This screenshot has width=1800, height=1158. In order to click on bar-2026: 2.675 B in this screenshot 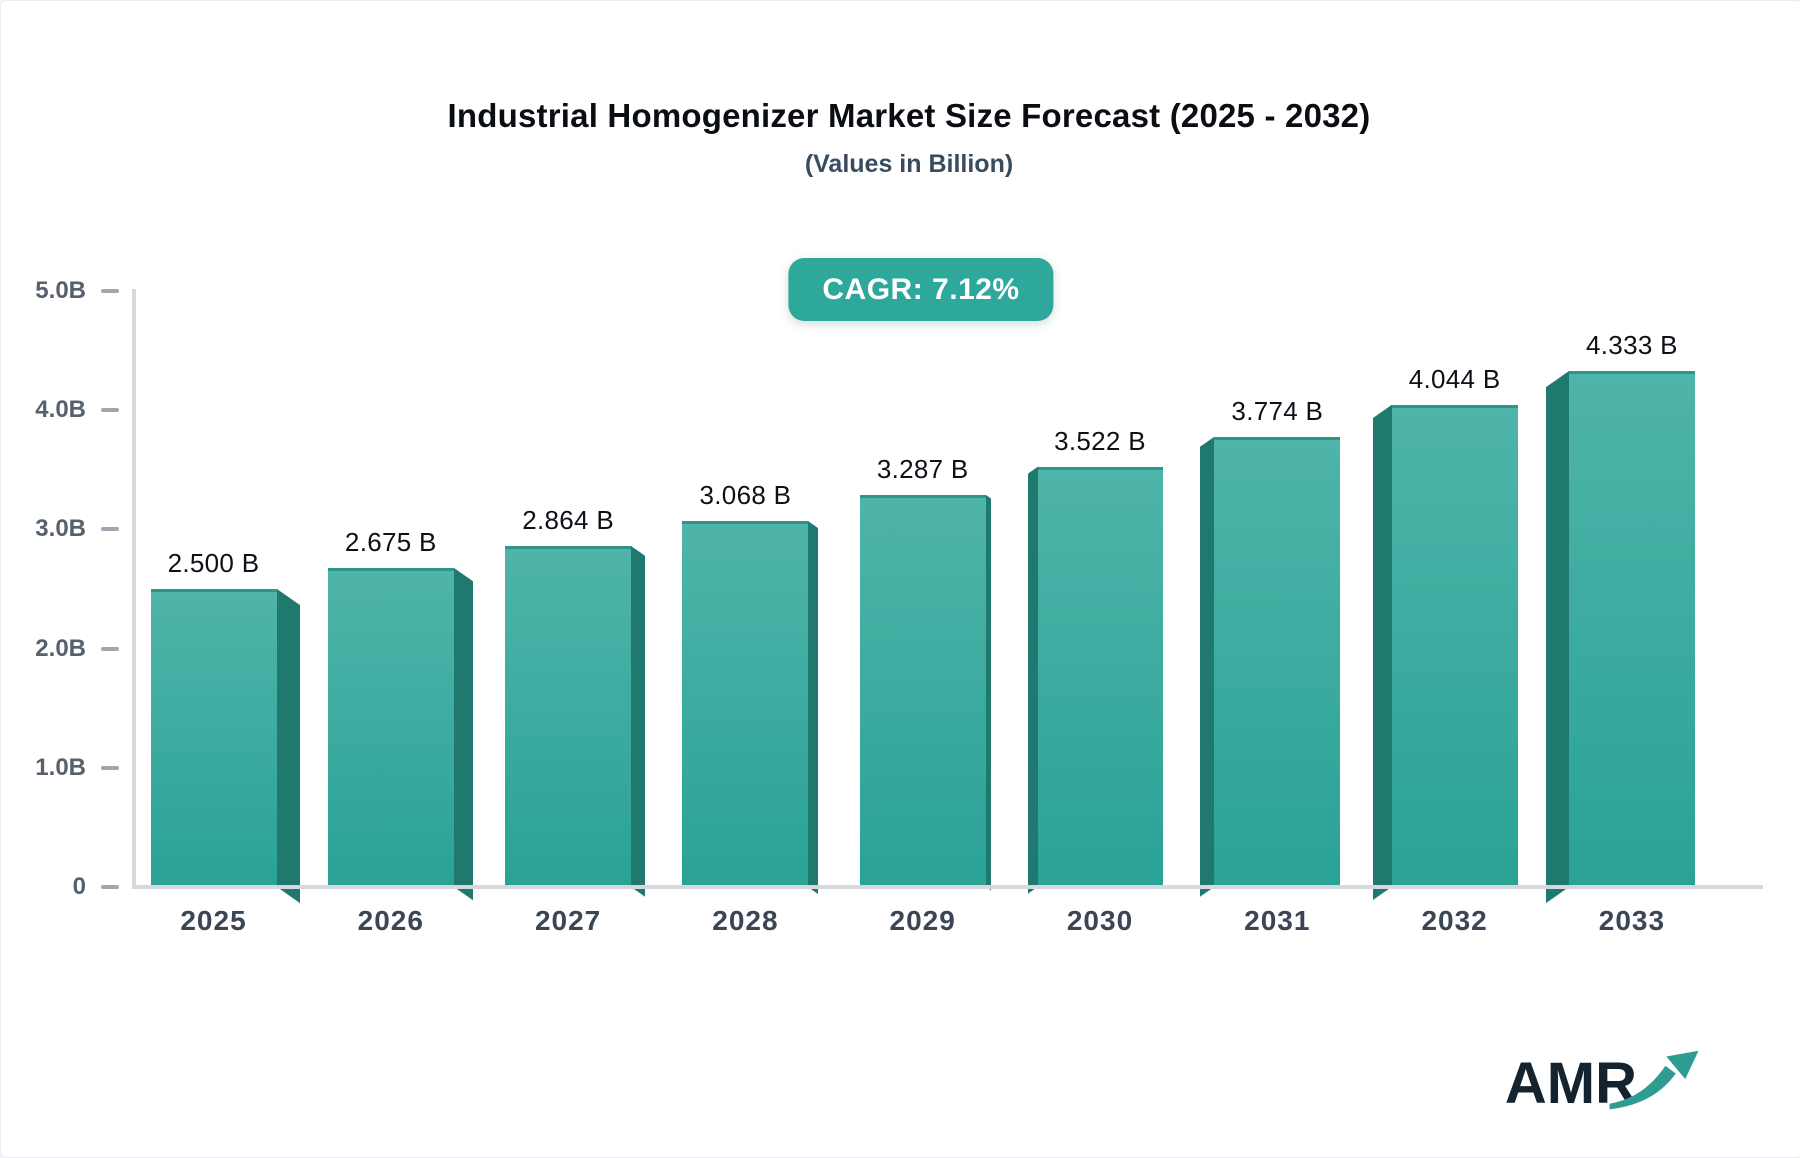, I will do `click(400, 713)`.